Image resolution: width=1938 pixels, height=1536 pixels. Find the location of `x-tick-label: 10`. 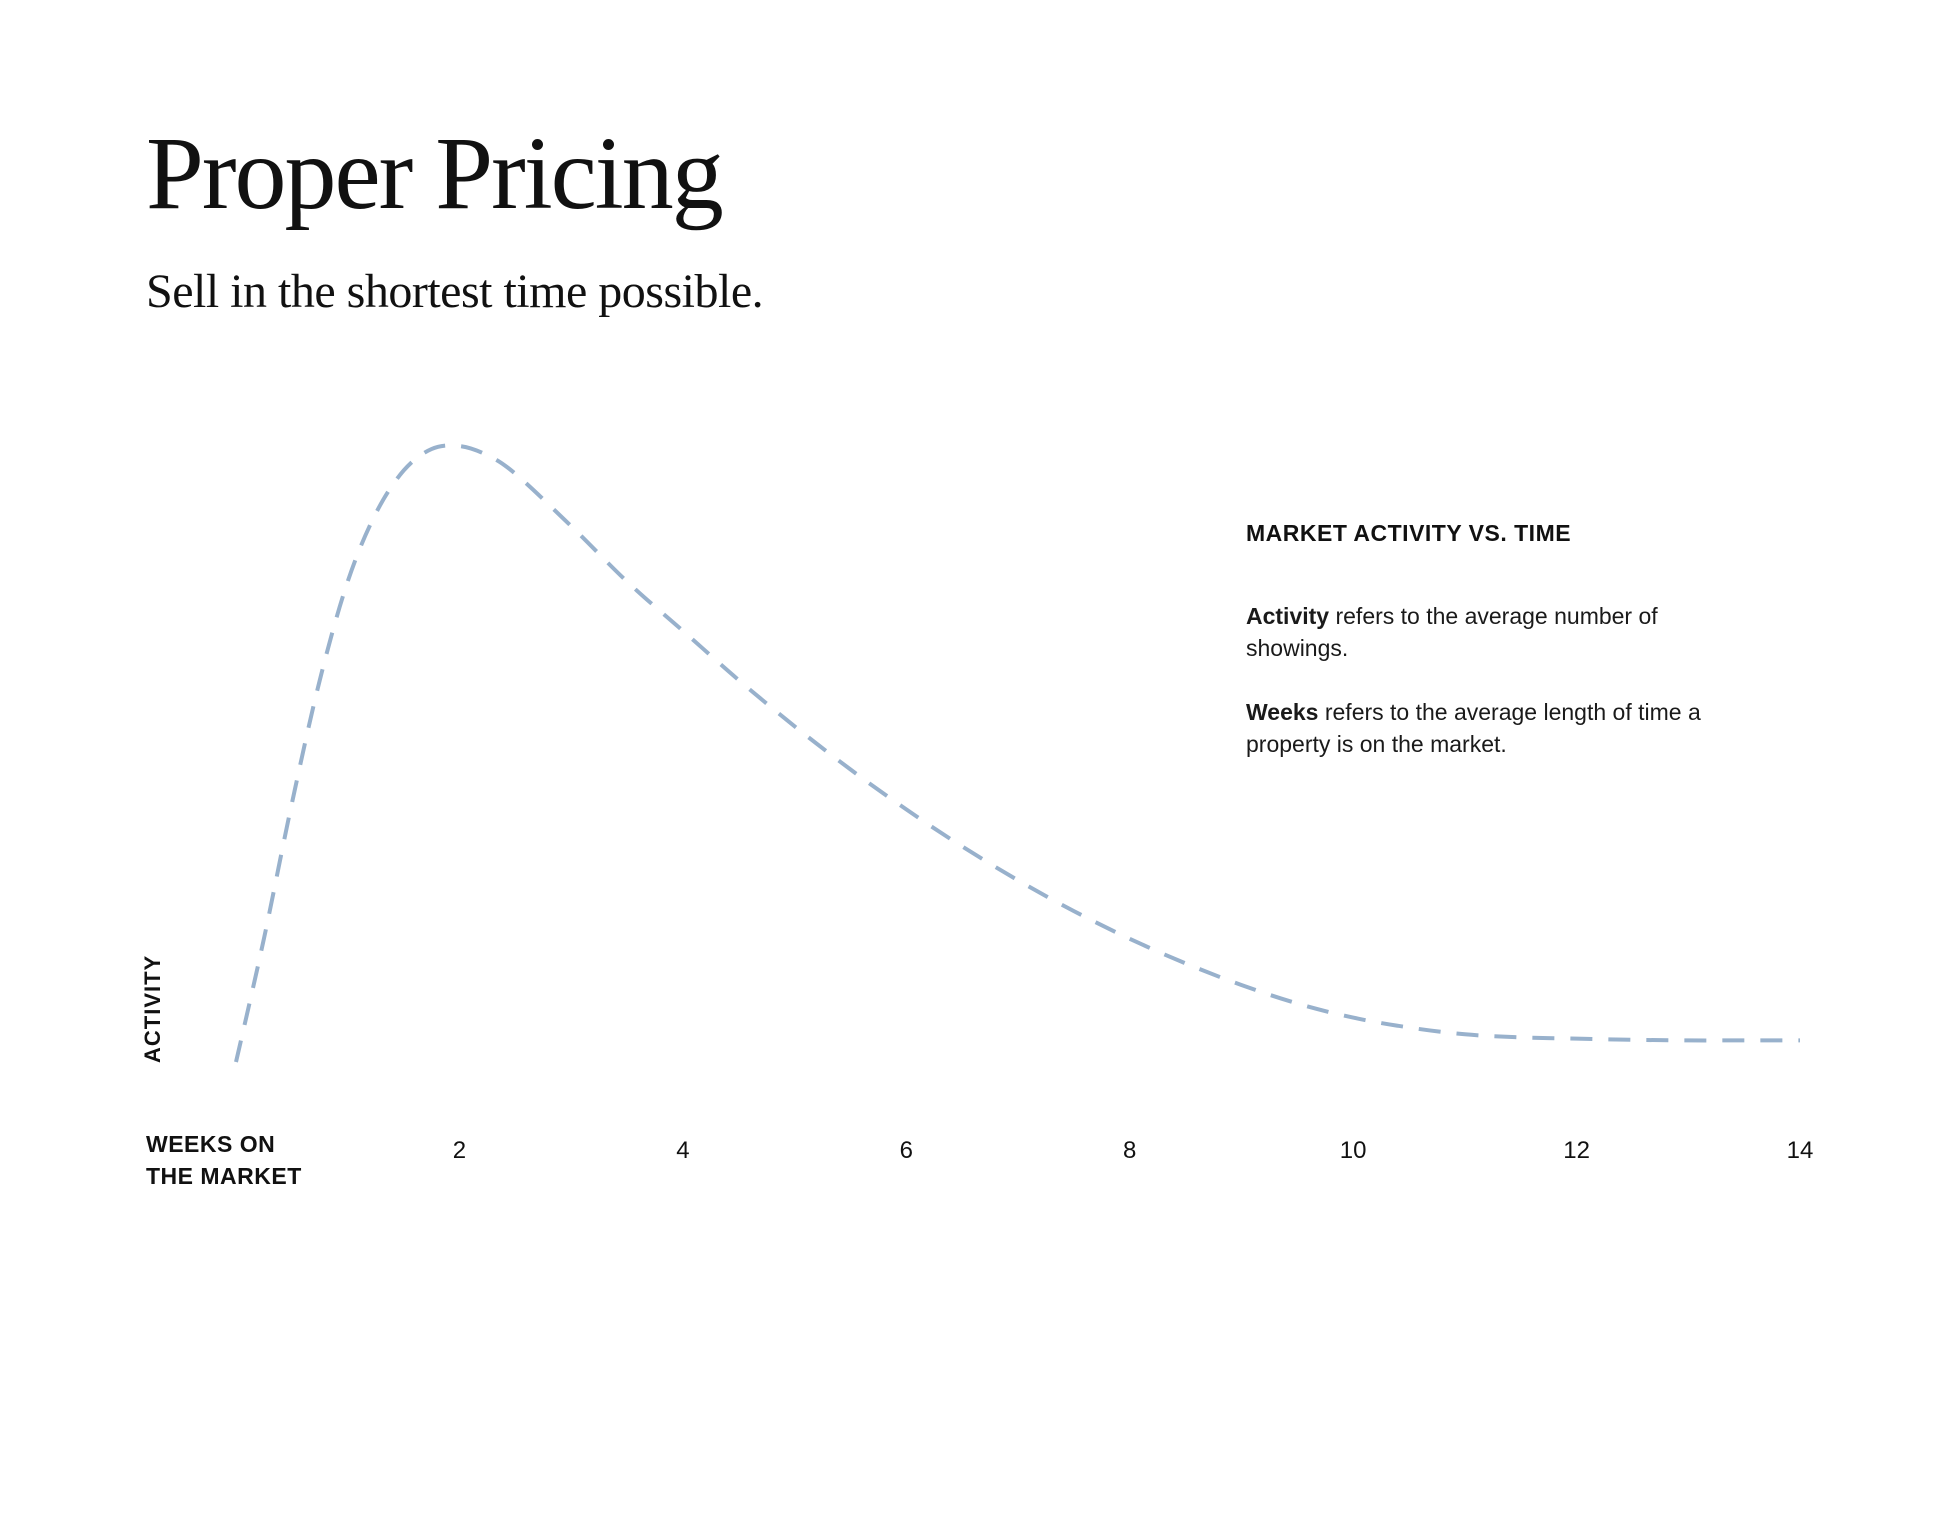

x-tick-label: 10 is located at coordinates (1353, 1150).